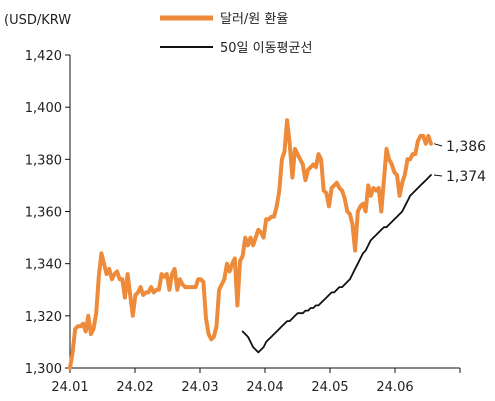 The width and height of the screenshot is (495, 401). Describe the element at coordinates (199, 387) in the screenshot. I see `x-tick-label: 24.03` at that location.